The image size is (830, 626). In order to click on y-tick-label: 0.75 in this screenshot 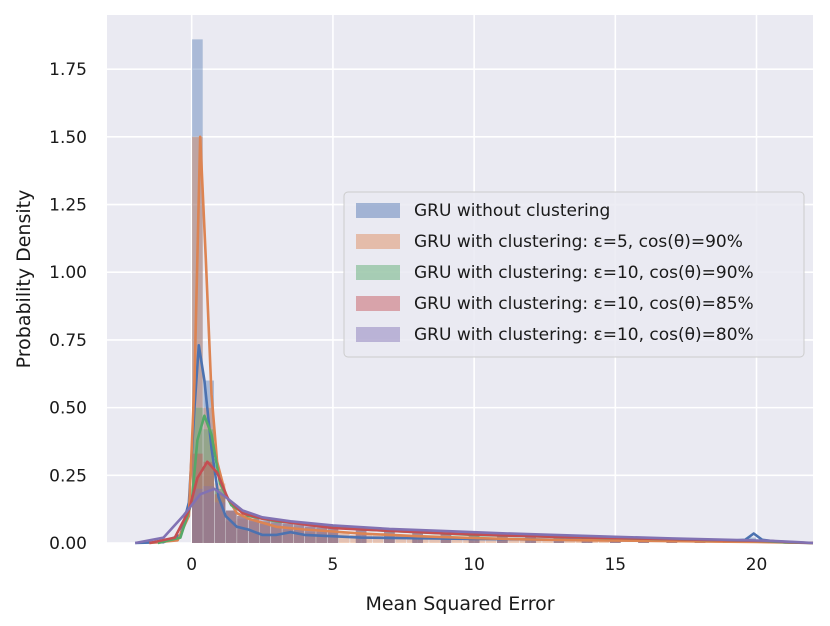, I will do `click(68, 341)`.